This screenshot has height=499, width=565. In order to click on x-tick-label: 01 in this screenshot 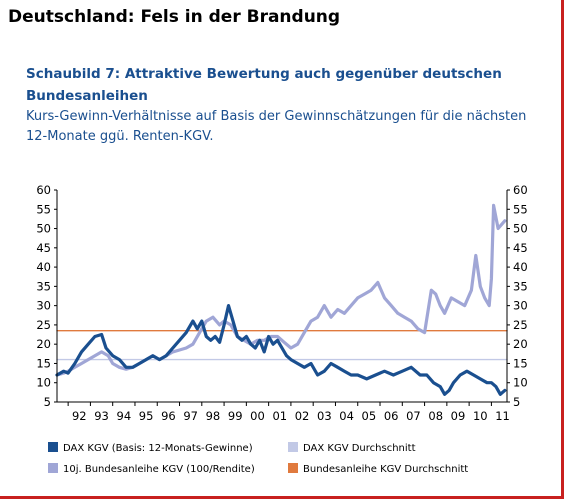, I will do `click(279, 416)`.